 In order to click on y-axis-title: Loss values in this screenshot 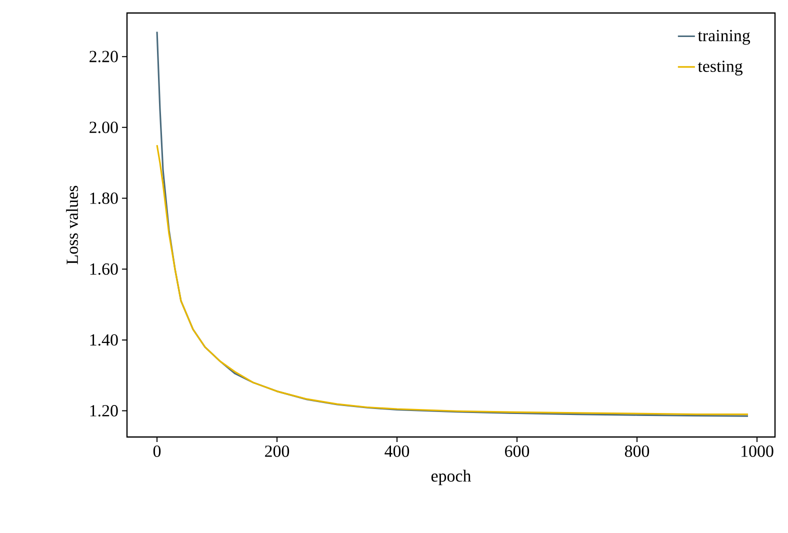, I will do `click(72, 225)`.